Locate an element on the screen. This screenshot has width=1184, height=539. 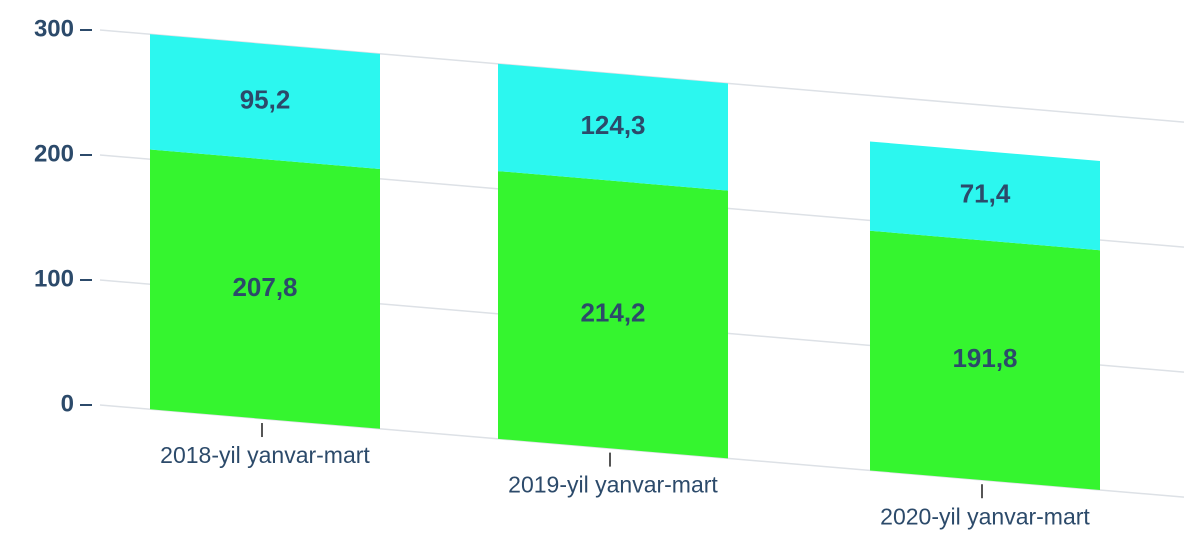
value-label: 71,4 is located at coordinates (985, 194).